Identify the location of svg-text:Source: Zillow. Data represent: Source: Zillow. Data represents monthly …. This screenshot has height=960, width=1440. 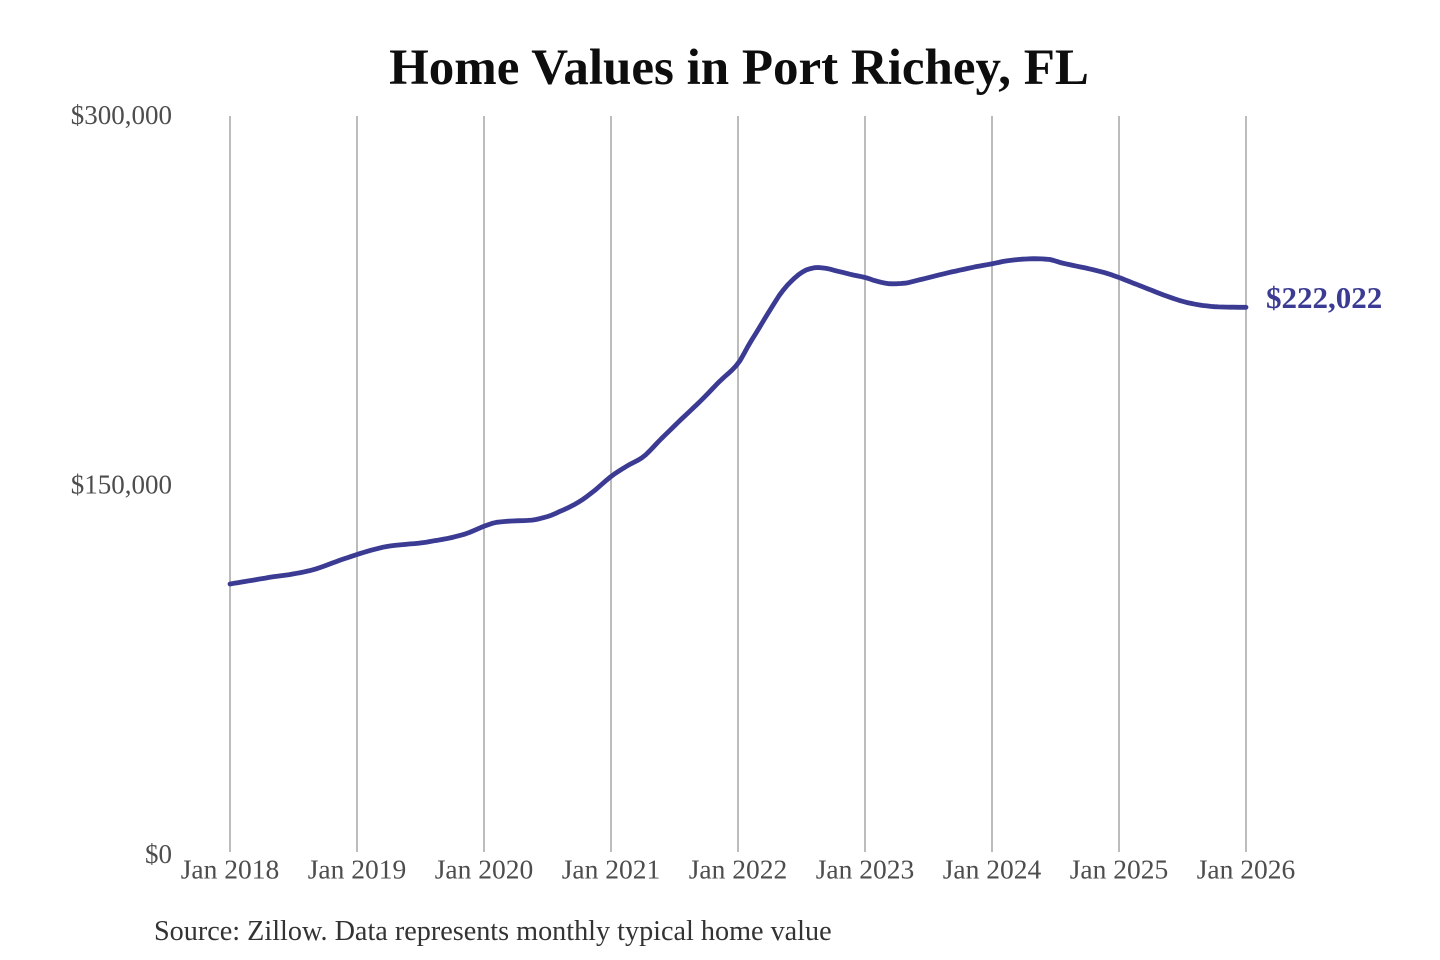
(493, 931).